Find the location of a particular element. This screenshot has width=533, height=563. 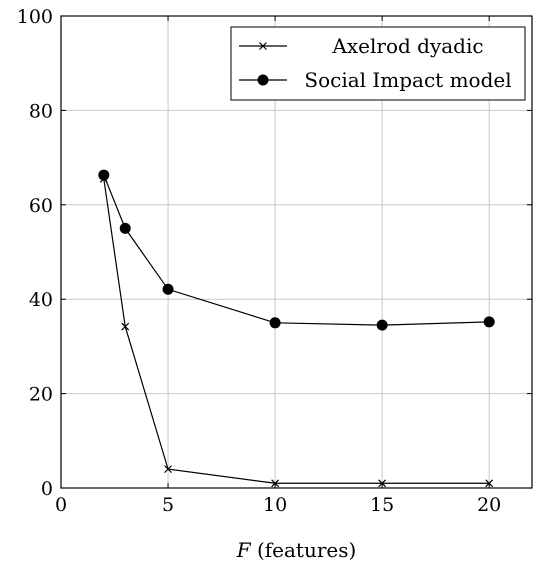

legend-label: Axelrod dyadic is located at coordinates (407, 46).